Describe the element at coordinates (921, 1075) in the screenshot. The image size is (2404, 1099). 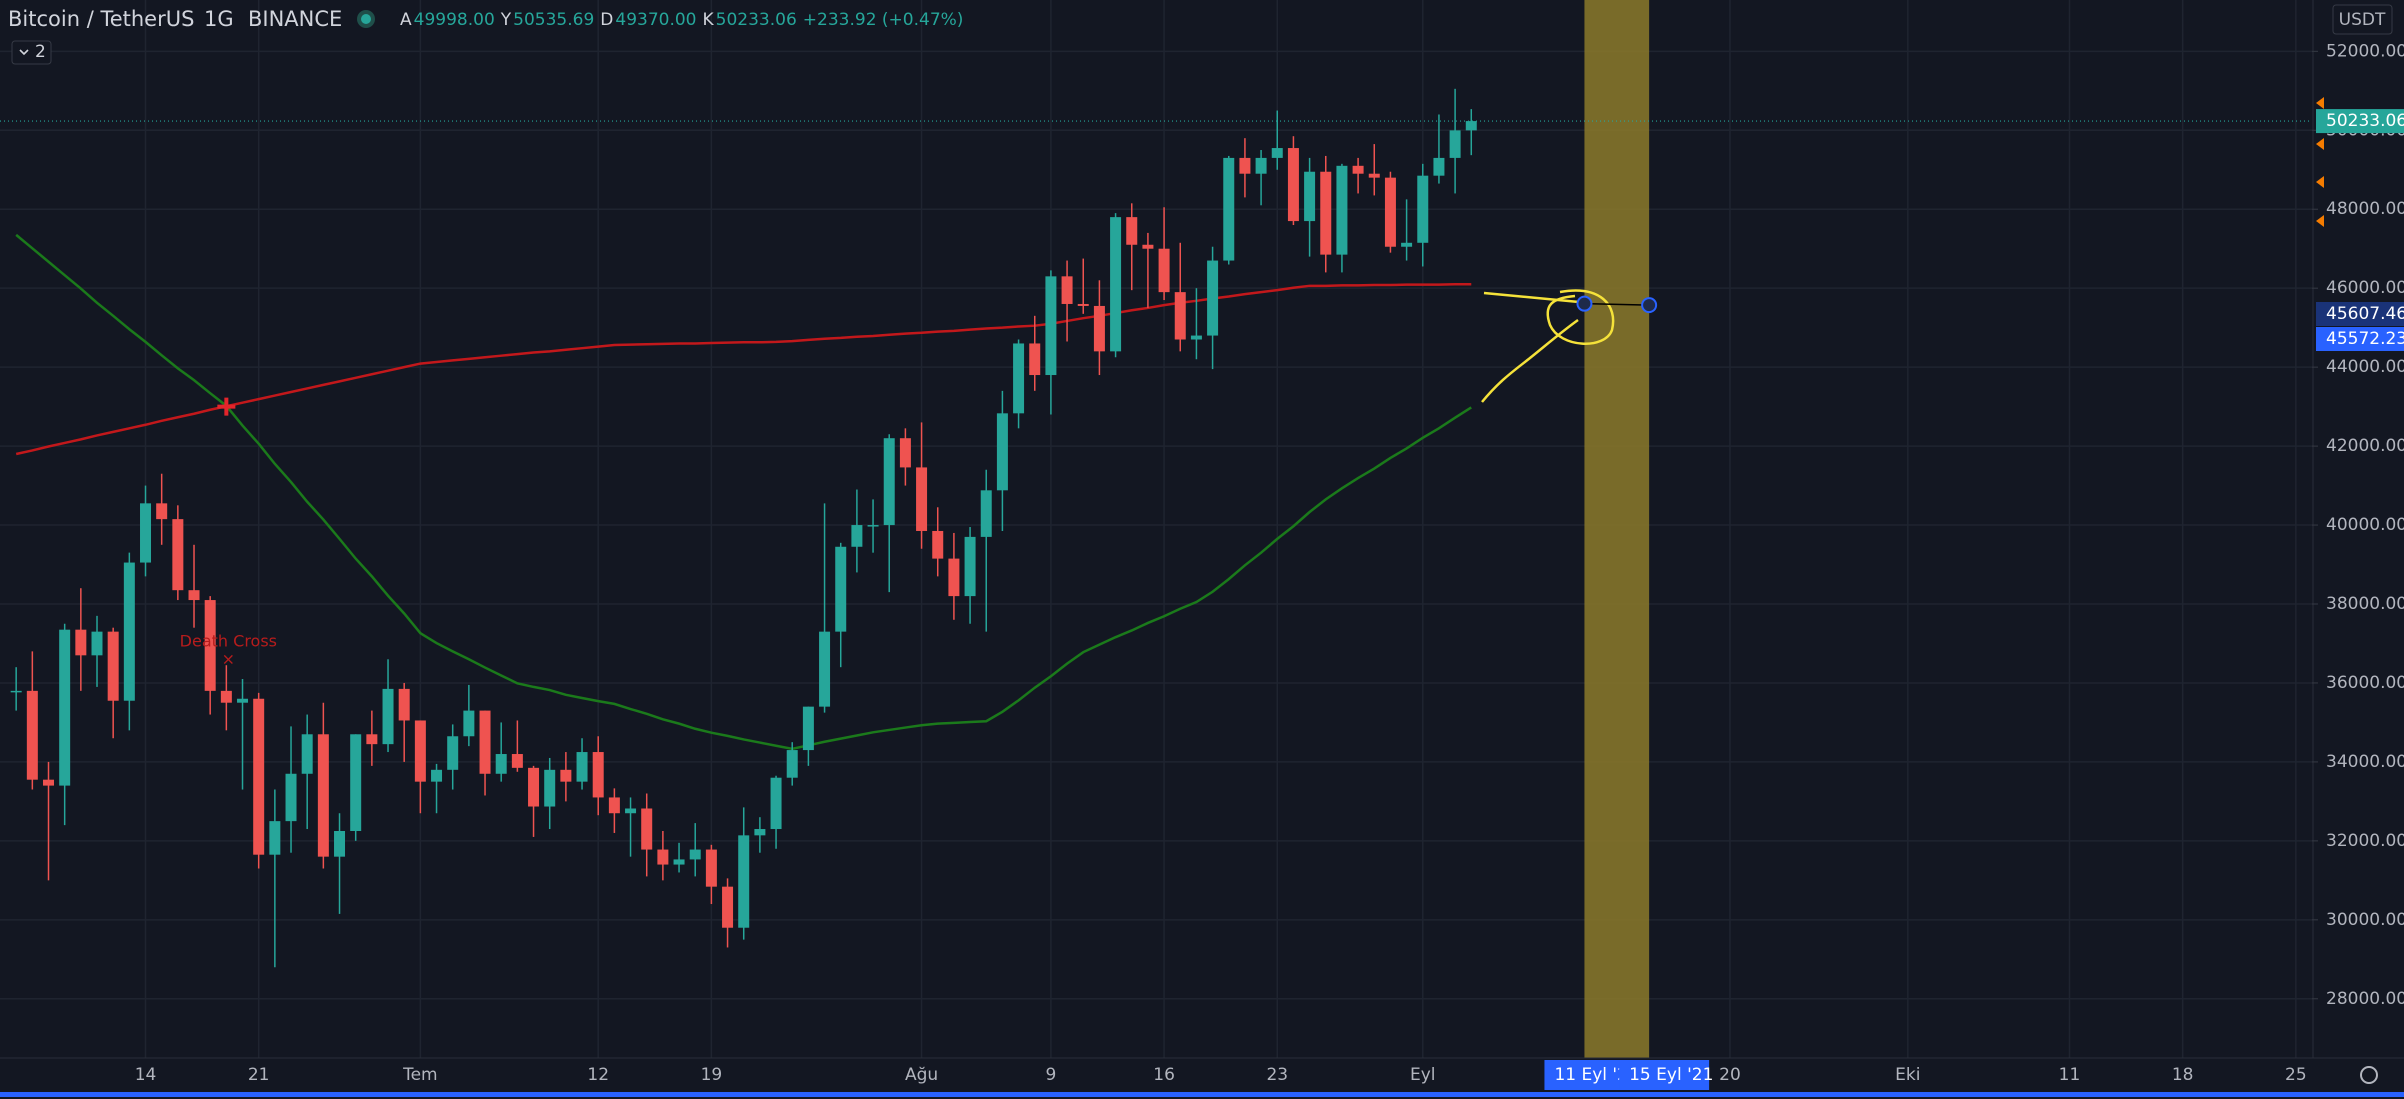
I see `x-tick-label: Ağu` at that location.